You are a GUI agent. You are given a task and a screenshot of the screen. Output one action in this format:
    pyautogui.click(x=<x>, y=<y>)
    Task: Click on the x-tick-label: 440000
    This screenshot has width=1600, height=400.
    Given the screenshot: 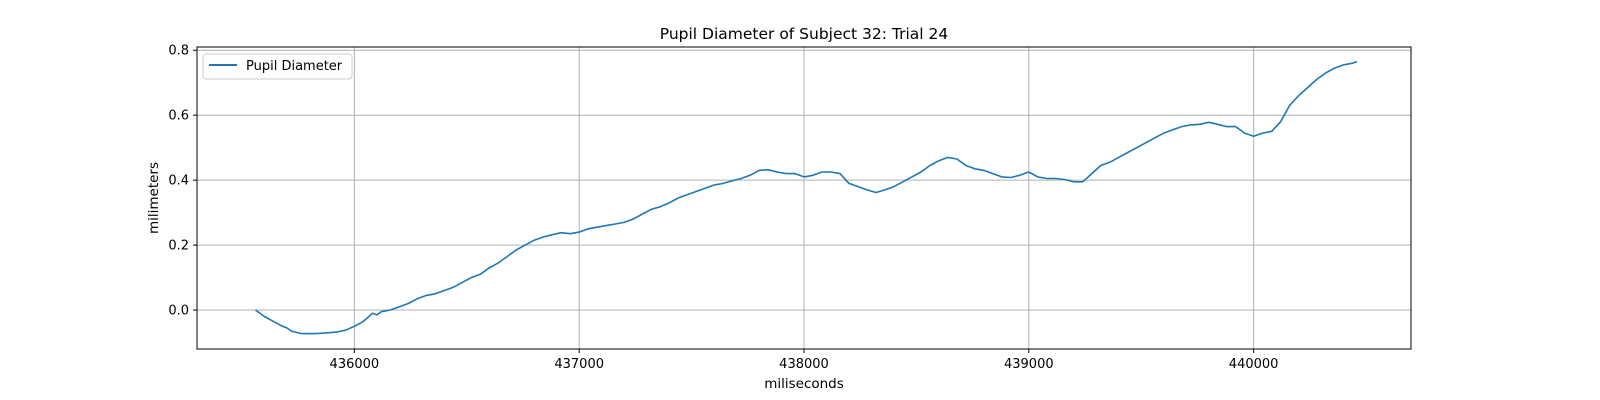 What is the action you would take?
    pyautogui.click(x=1254, y=364)
    